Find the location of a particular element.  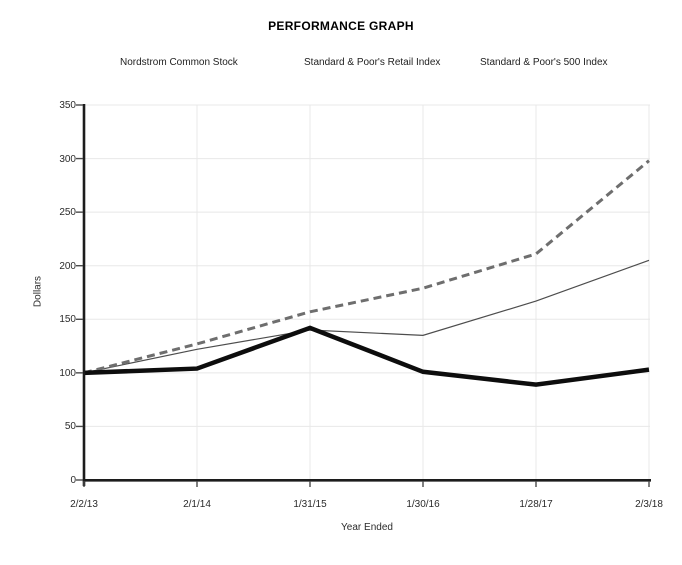

x-tick-label: 1/28/17 is located at coordinates (536, 504).